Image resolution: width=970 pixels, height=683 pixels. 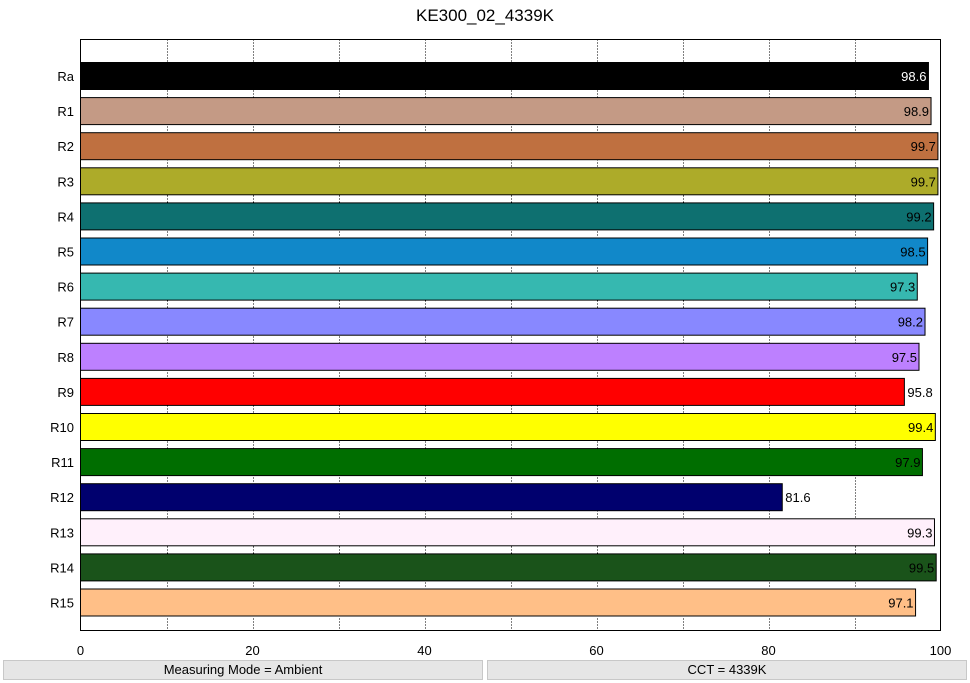 What do you see at coordinates (504, 76) in the screenshot?
I see `bar-ra` at bounding box center [504, 76].